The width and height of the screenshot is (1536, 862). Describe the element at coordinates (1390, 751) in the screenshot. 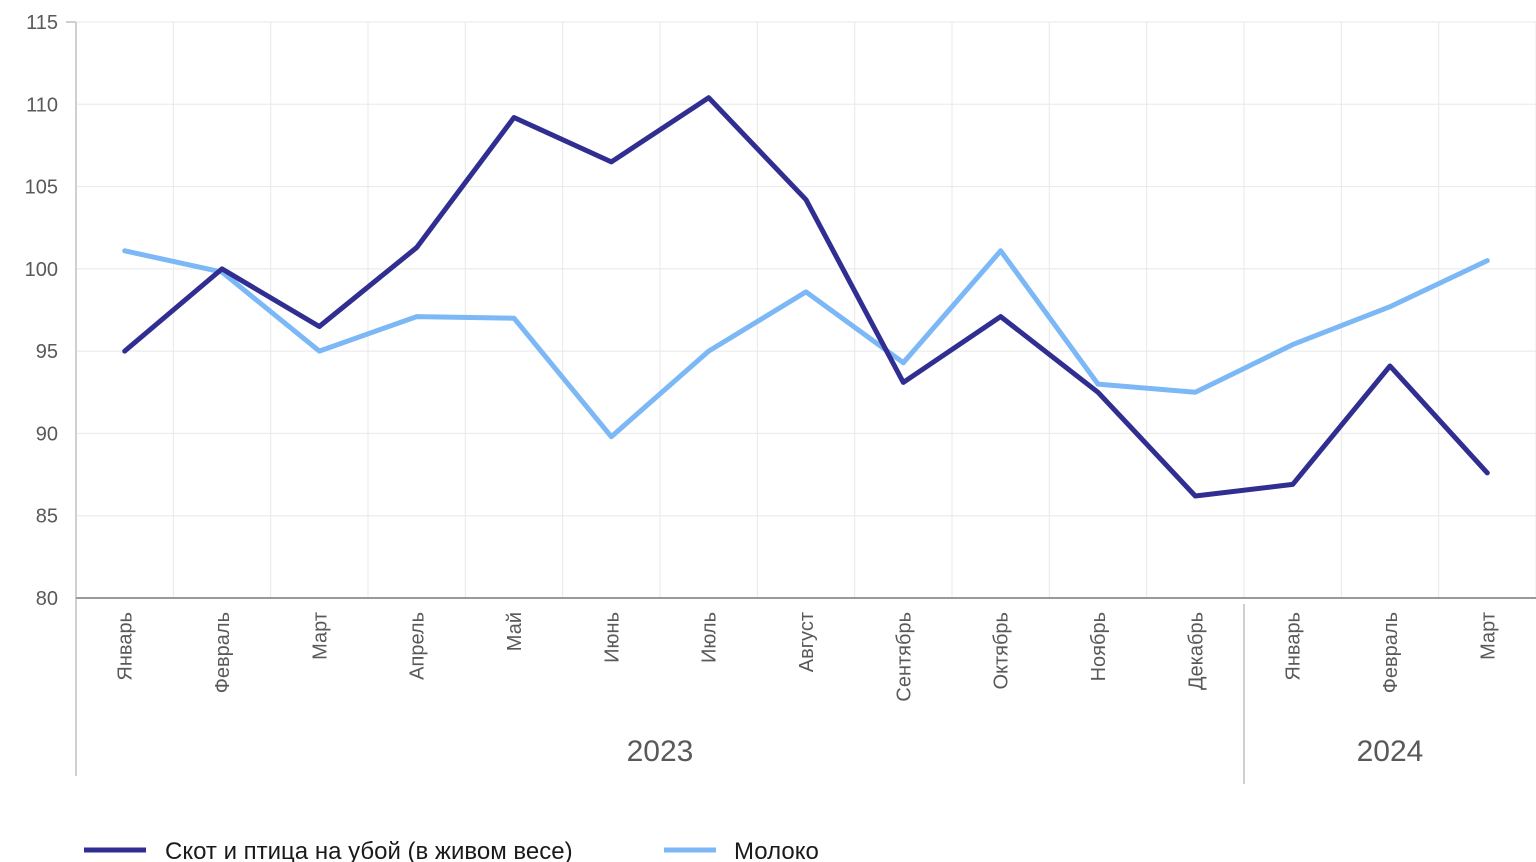

I see `year-group-label: 2024` at that location.